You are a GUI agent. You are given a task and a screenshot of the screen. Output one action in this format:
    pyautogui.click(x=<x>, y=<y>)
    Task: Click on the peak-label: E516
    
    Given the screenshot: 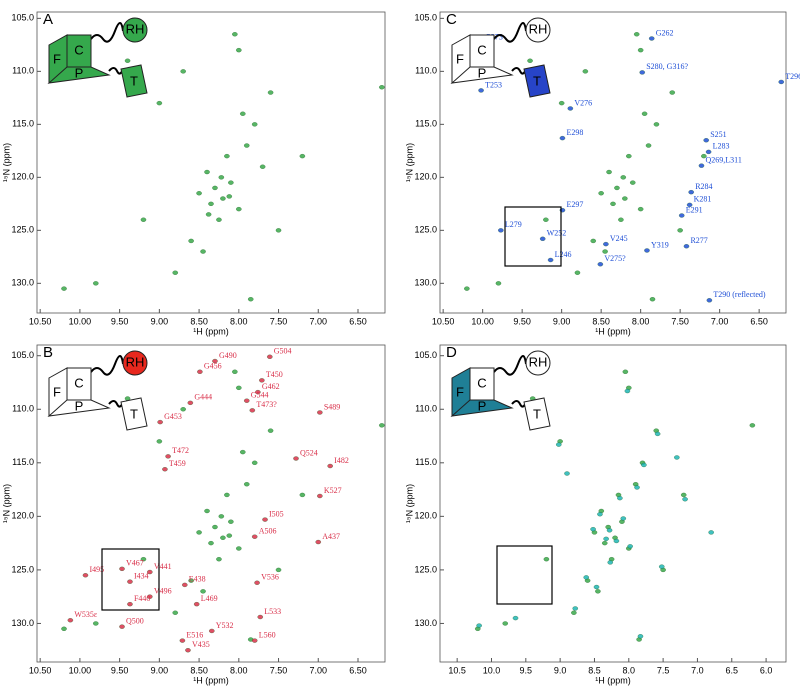 What is the action you would take?
    pyautogui.click(x=194, y=634)
    